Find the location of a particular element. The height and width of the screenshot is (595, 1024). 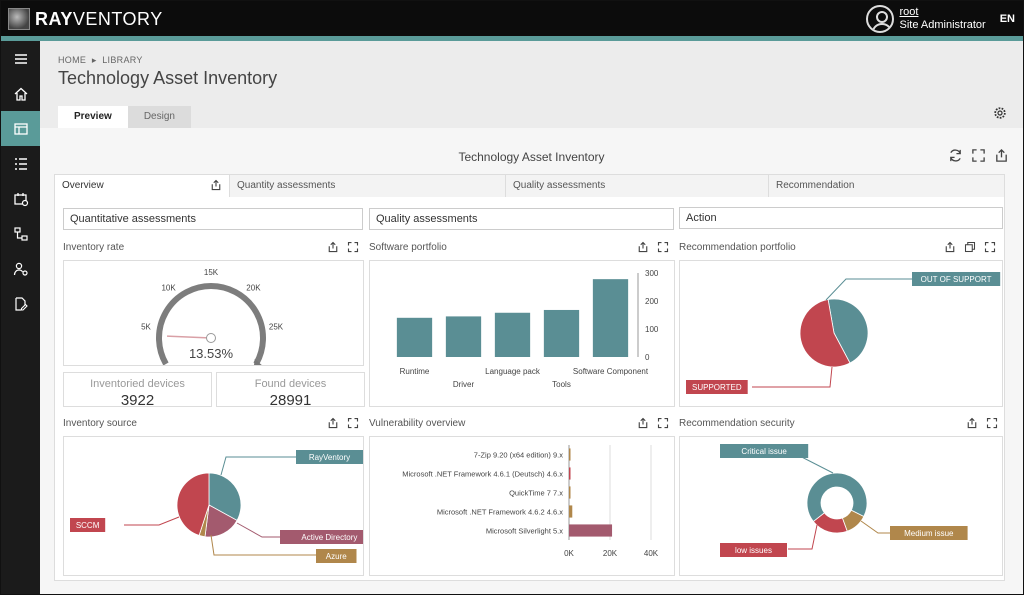

nav-menu is located at coordinates (20, 58).